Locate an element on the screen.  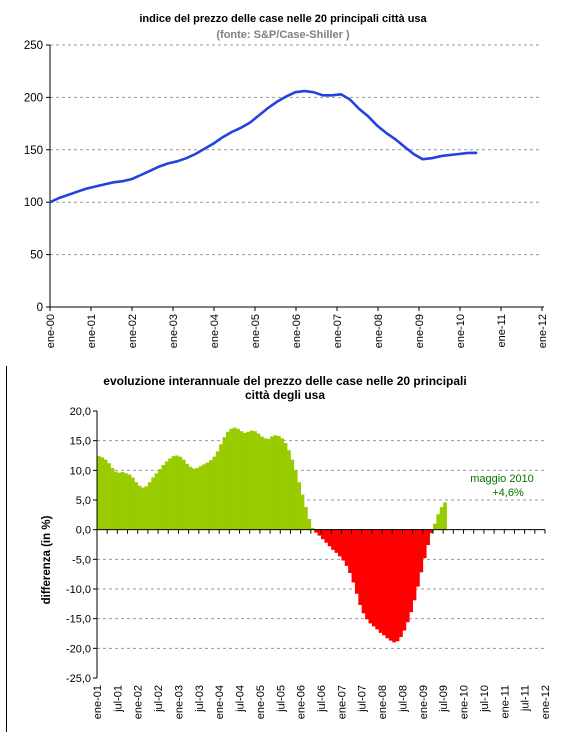
y-tick-label: 20,0 is located at coordinates (80, 412).